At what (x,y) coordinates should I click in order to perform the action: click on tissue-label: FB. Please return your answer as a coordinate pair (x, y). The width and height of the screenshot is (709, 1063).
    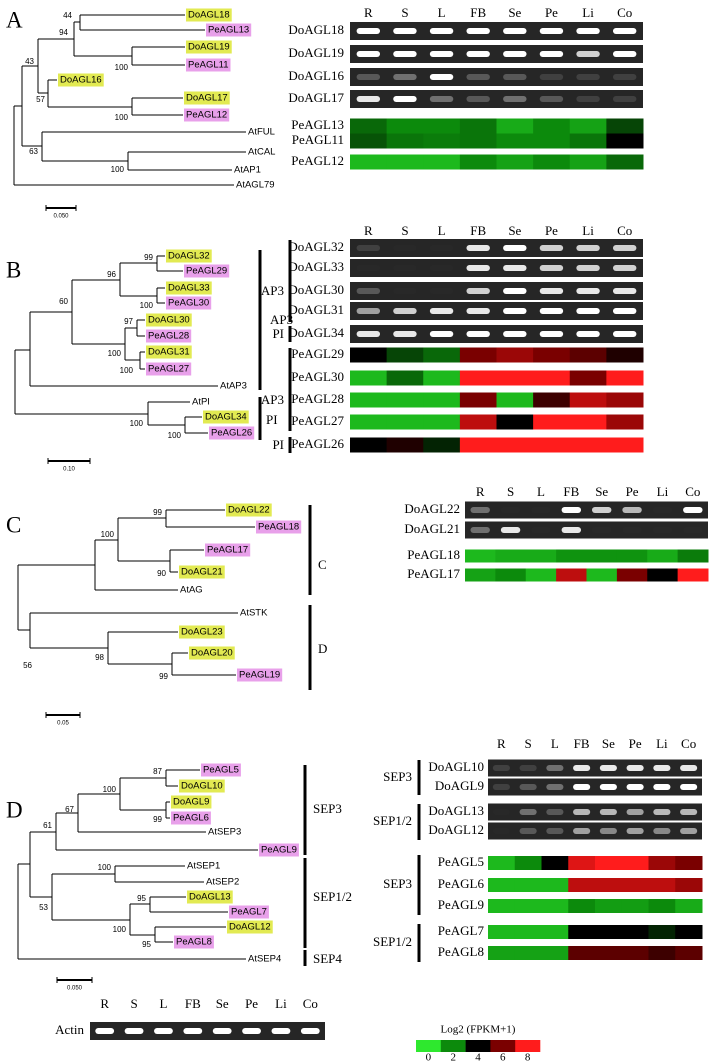
    Looking at the image, I should click on (571, 491).